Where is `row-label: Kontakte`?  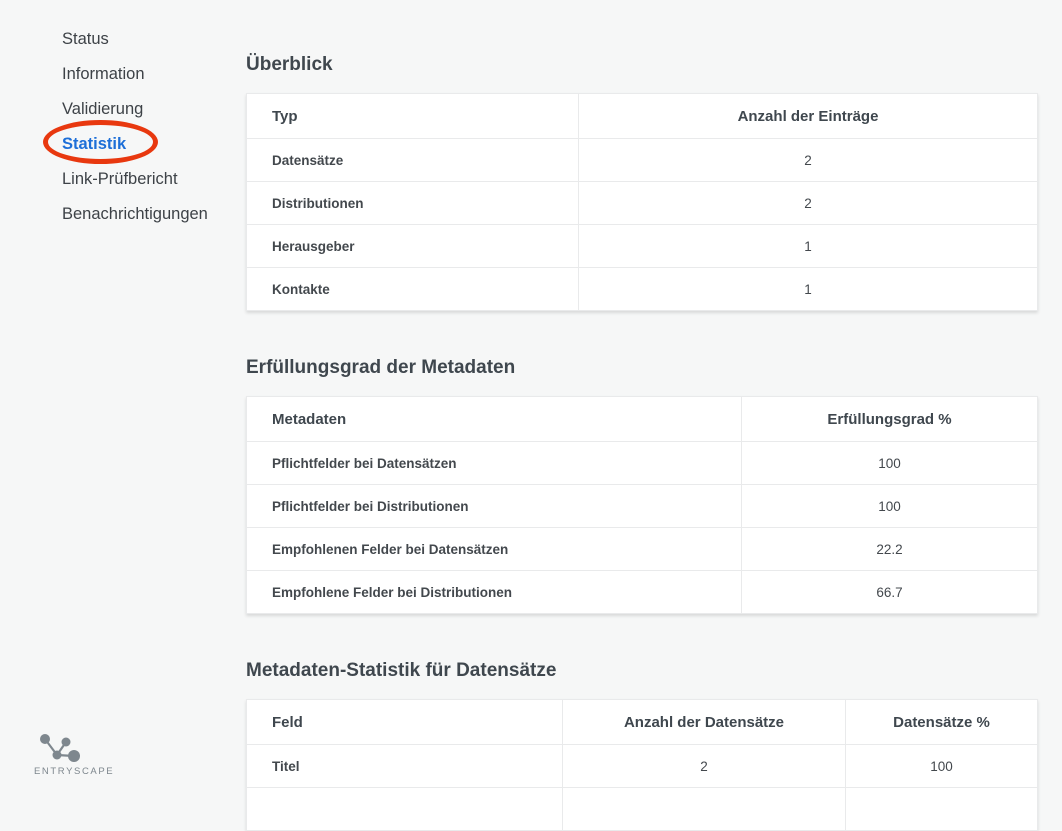 row-label: Kontakte is located at coordinates (412, 289).